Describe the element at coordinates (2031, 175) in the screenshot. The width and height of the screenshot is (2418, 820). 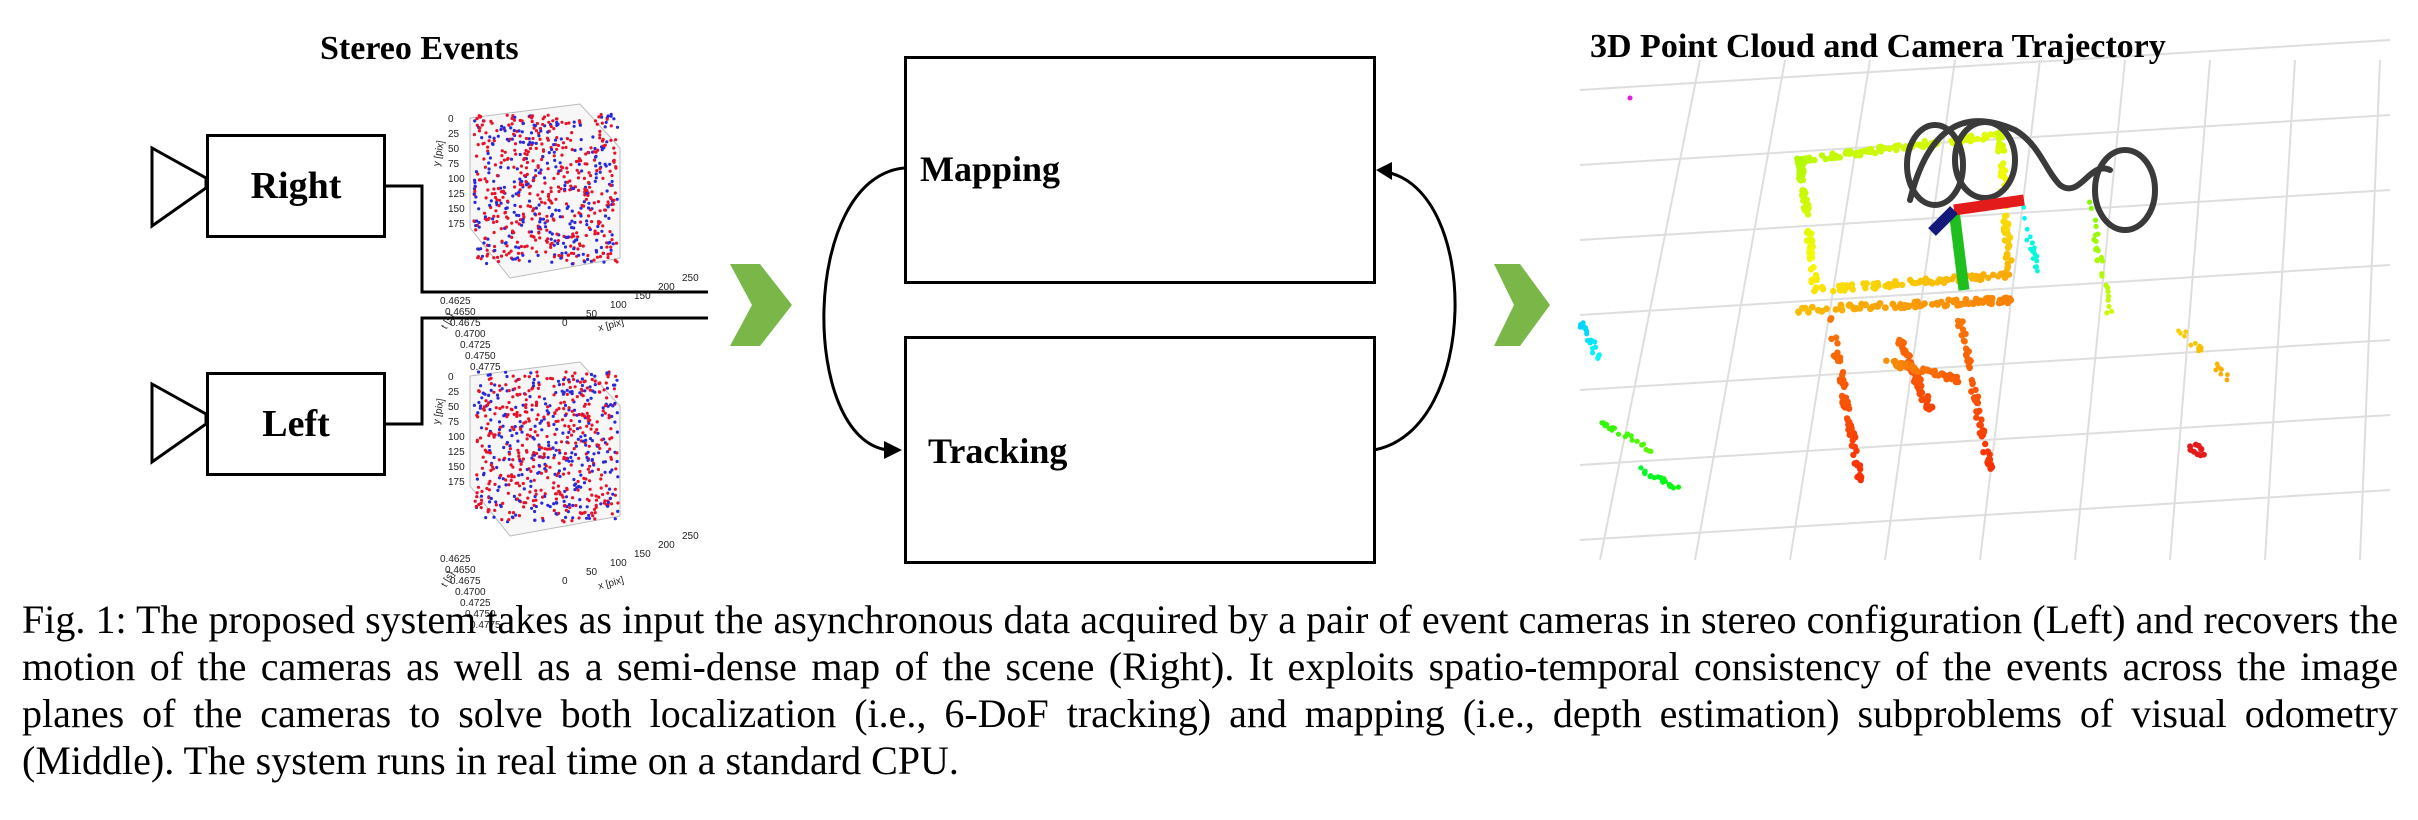
I see `camera-trajectory` at that location.